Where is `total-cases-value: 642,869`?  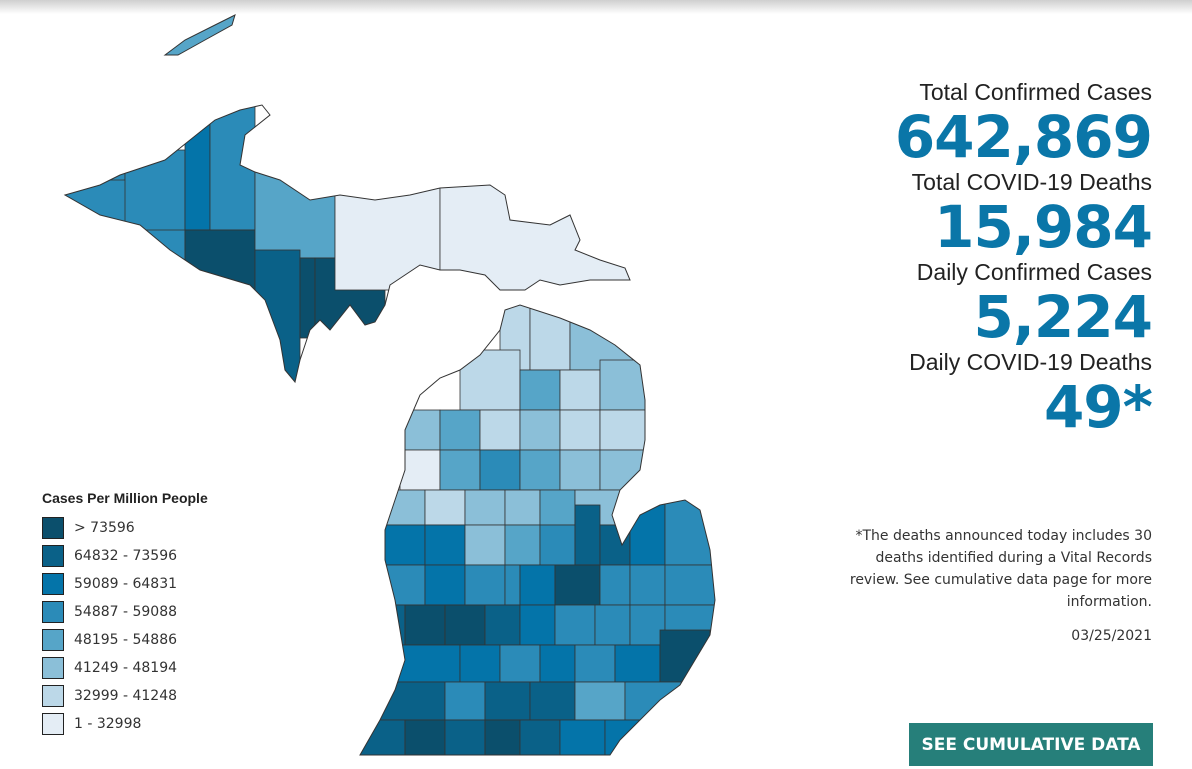
total-cases-value: 642,869 is located at coordinates (1023, 137).